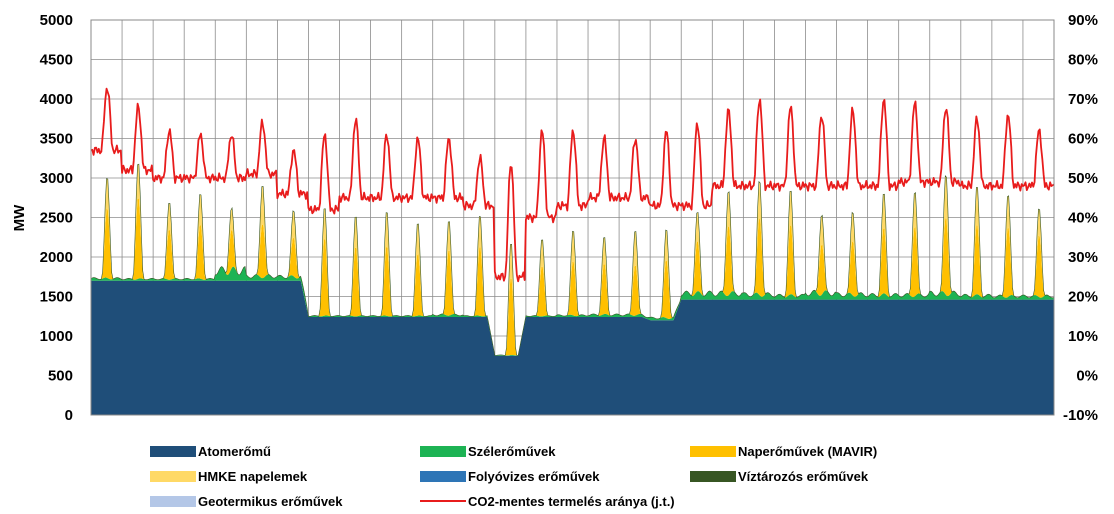  I want to click on right-axis-ticks: -10% 0% 10% 20% 30% 40% 50% 60% 70% 80% 90%, so click(1080, 218).